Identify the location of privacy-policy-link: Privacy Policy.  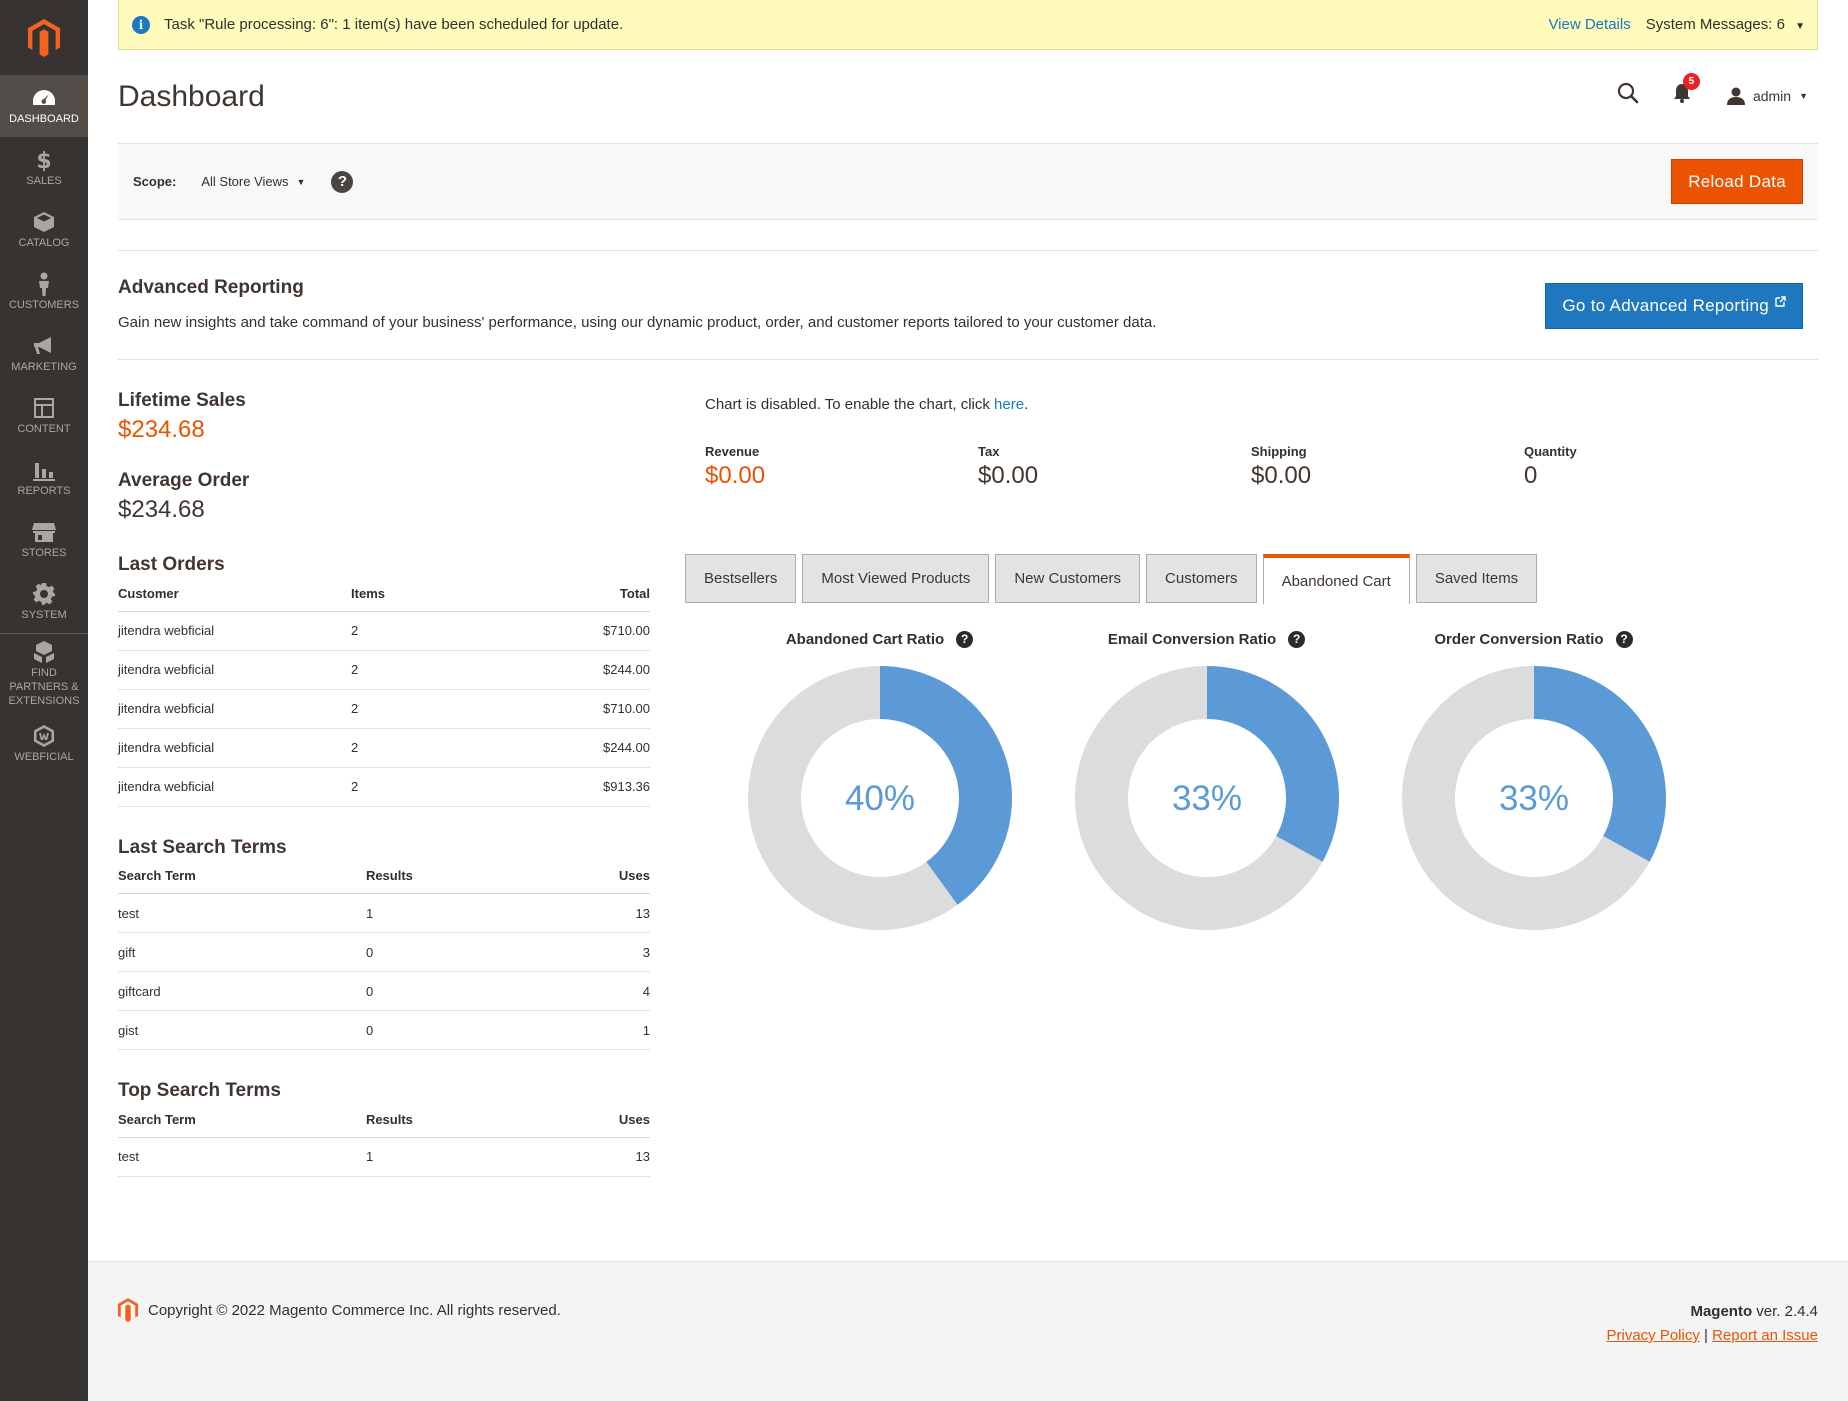
(1653, 1335).